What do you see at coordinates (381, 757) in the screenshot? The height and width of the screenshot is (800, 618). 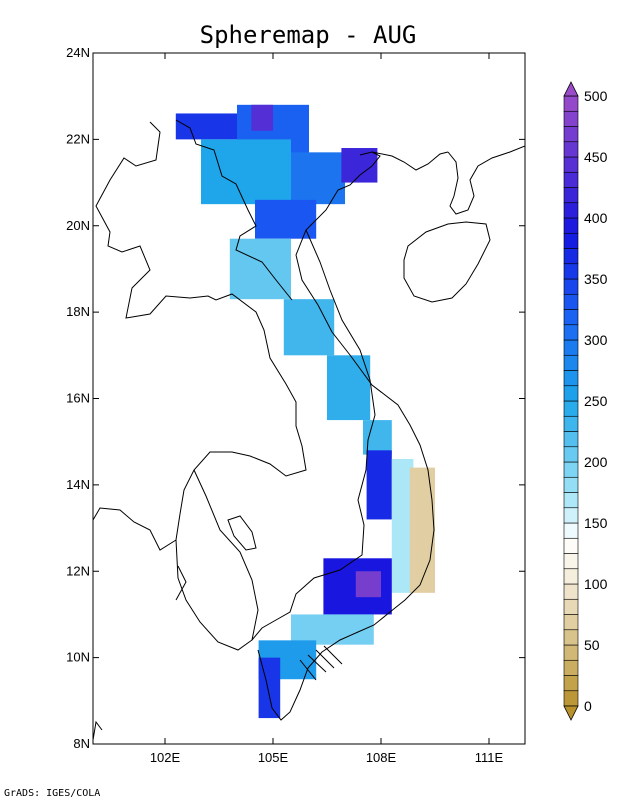 I see `x-tick-label: 108E` at bounding box center [381, 757].